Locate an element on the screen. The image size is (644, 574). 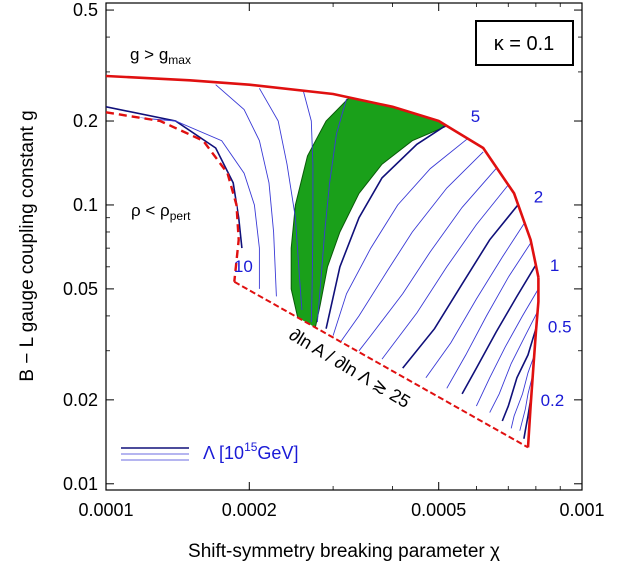
boundary-rho-pert is located at coordinates (172, 196).